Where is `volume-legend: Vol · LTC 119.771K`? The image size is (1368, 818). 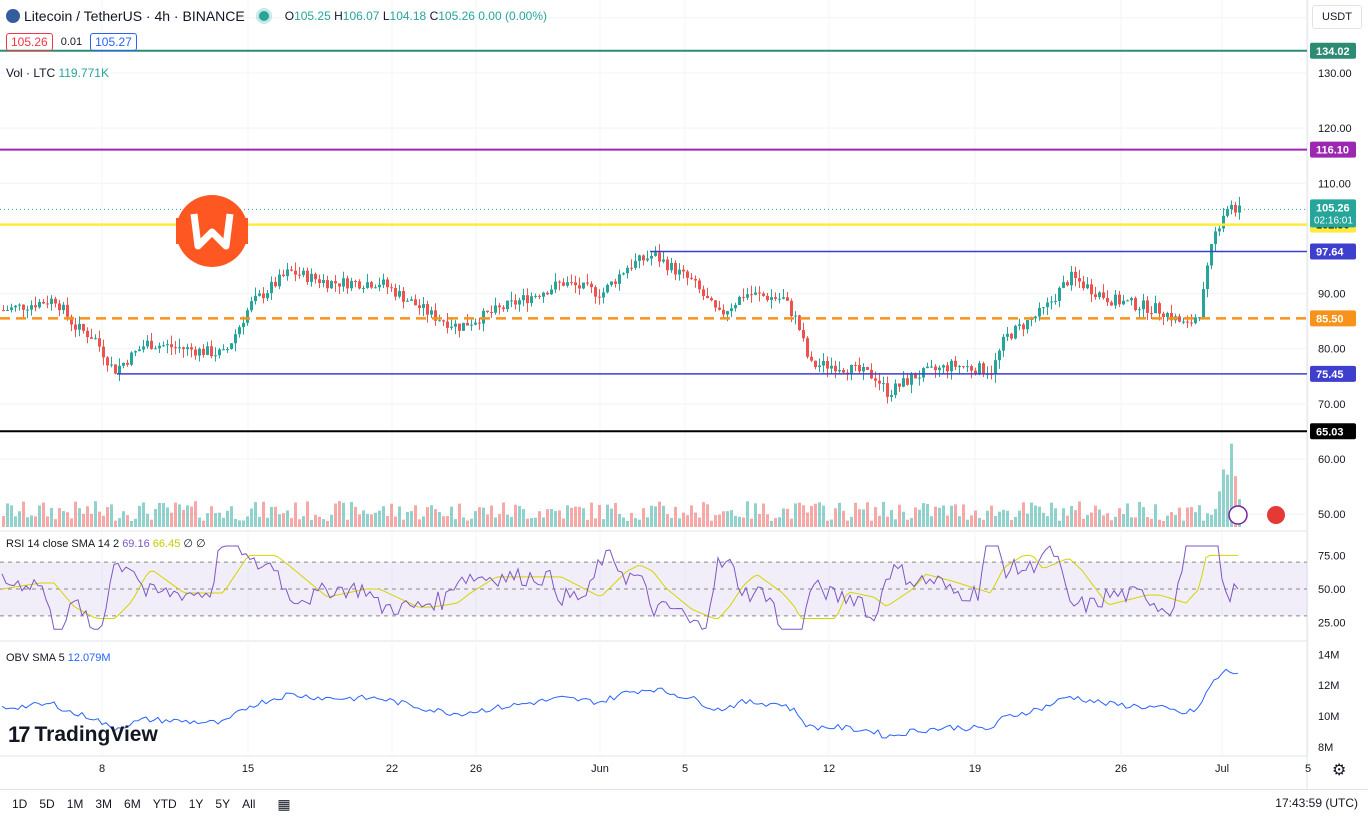
volume-legend: Vol · LTC 119.771K is located at coordinates (57, 73).